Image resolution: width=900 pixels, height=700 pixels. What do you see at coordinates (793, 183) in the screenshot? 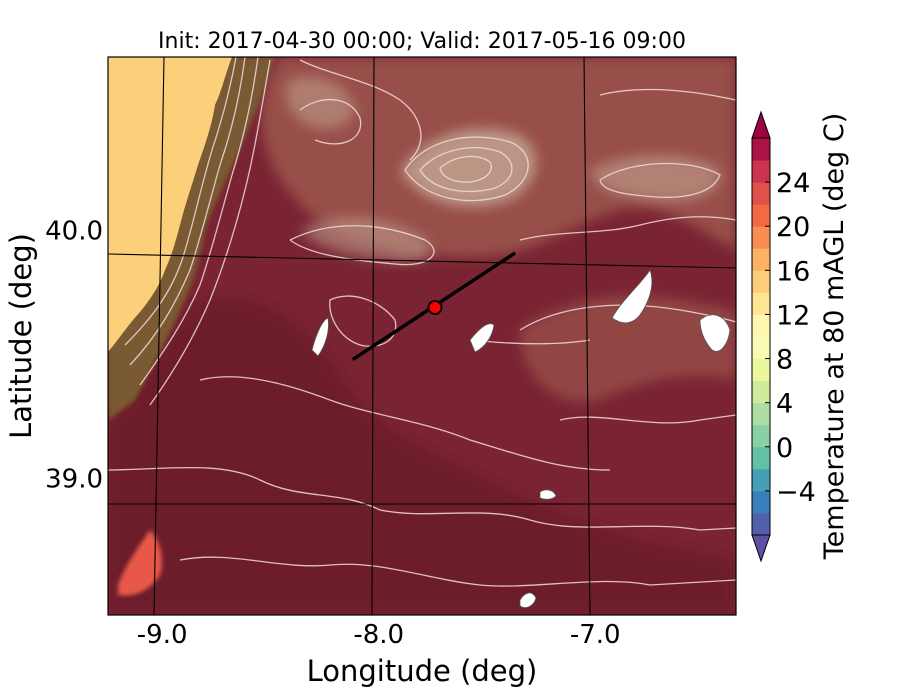
I see `colorbar-tick-label: 24` at bounding box center [793, 183].